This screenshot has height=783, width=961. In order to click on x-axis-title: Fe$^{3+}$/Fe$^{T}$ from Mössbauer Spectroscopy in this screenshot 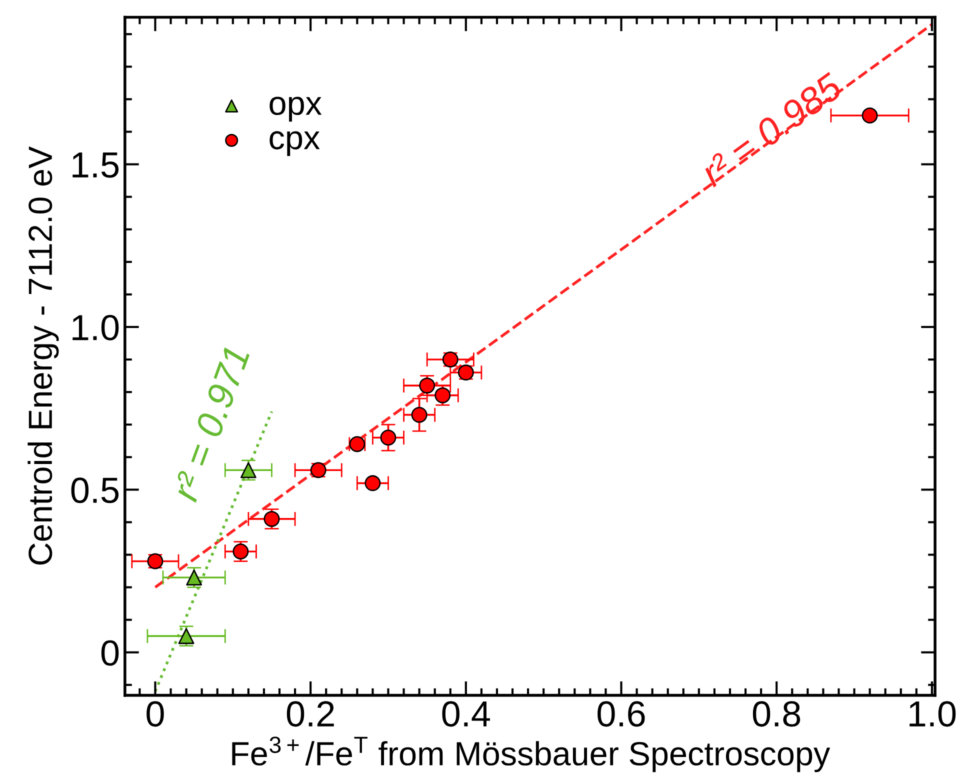, I will do `click(531, 754)`.